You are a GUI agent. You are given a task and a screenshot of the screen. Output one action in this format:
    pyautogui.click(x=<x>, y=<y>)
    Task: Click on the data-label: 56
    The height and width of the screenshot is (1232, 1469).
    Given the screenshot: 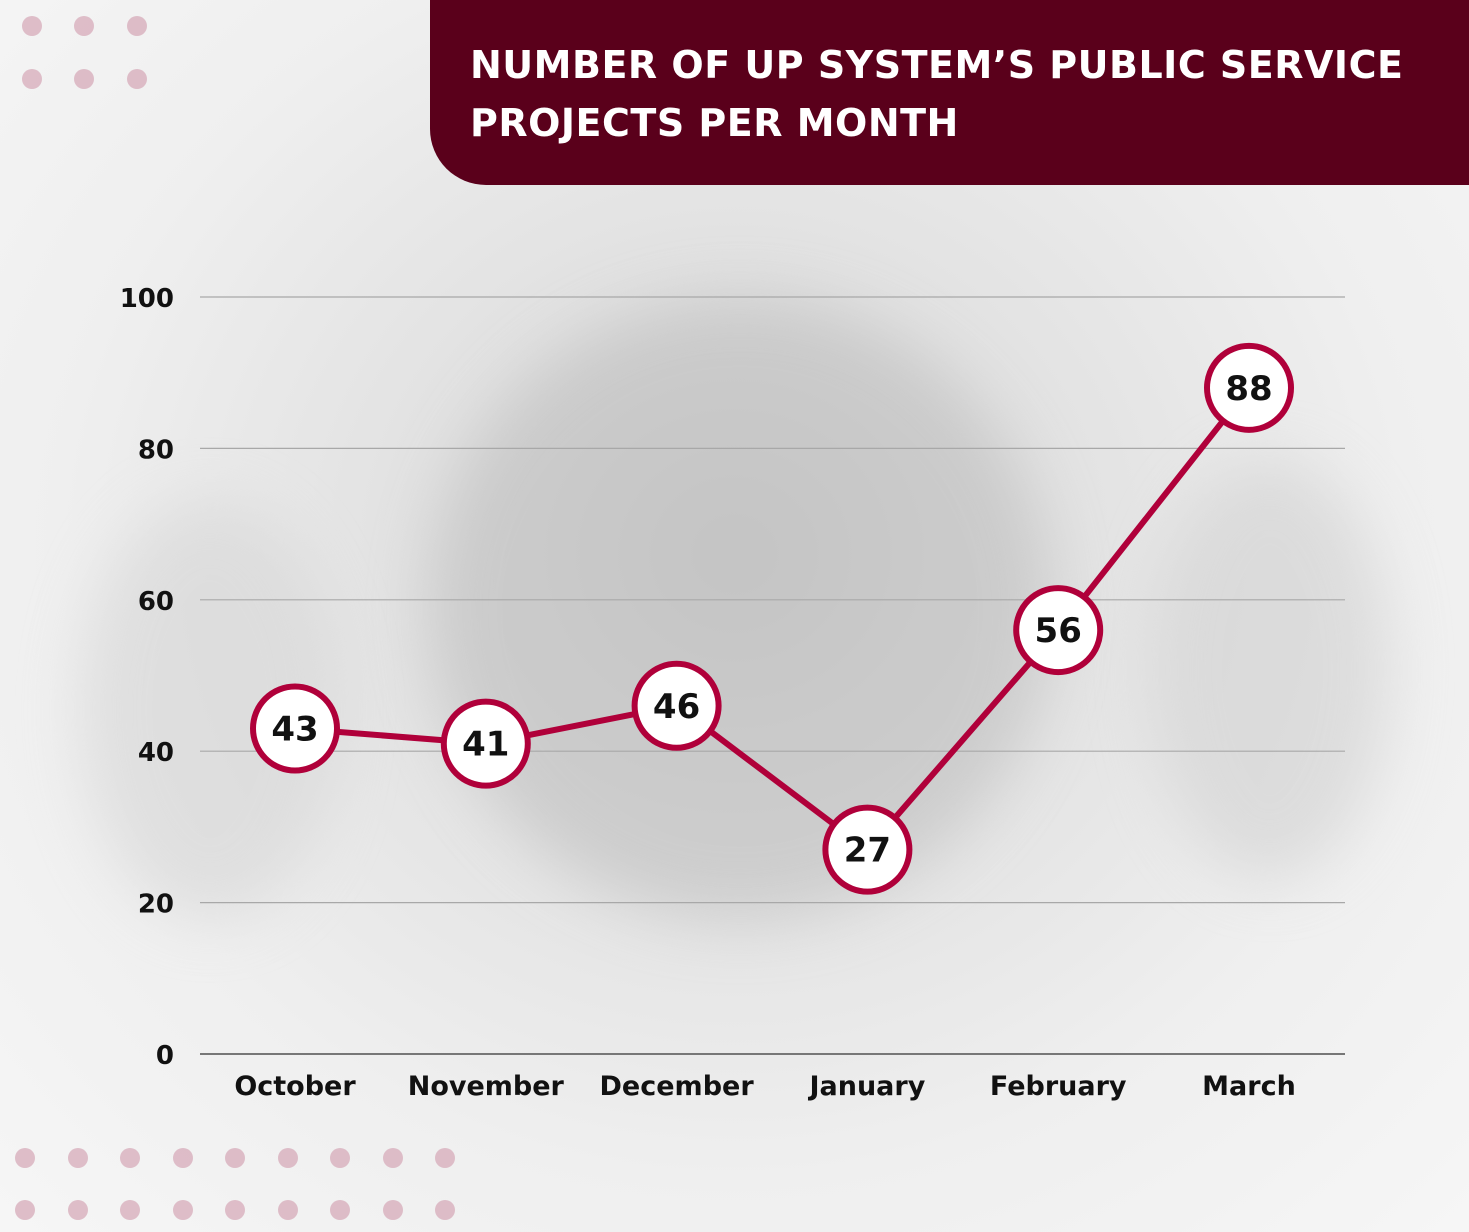 What is the action you would take?
    pyautogui.click(x=1058, y=631)
    